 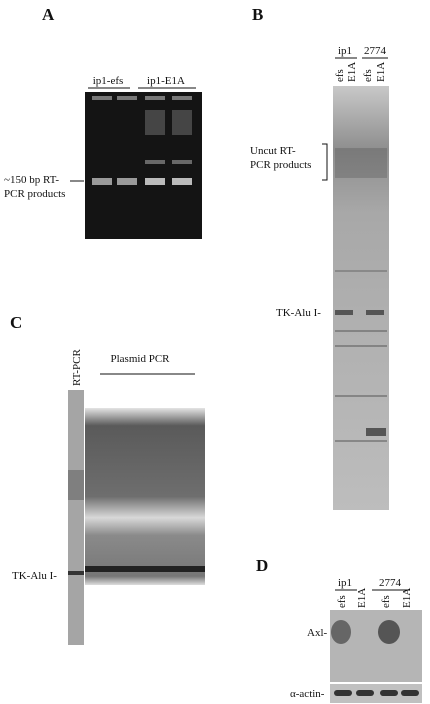 What do you see at coordinates (48, 14) in the screenshot?
I see `panel-label: A` at bounding box center [48, 14].